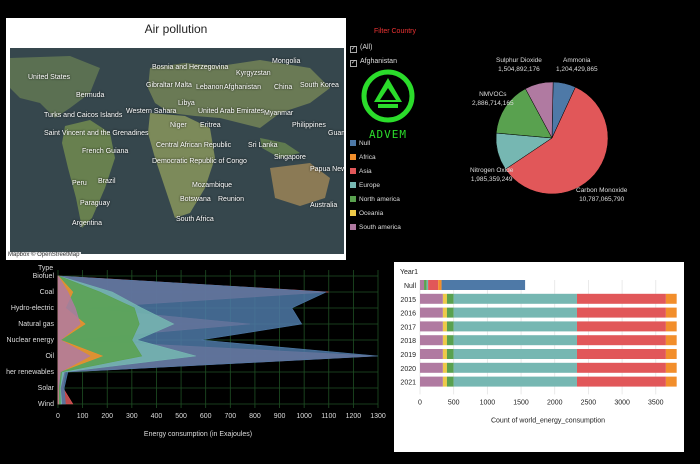  I want to click on pie-slice-sulphur-dioxide, so click(539, 110).